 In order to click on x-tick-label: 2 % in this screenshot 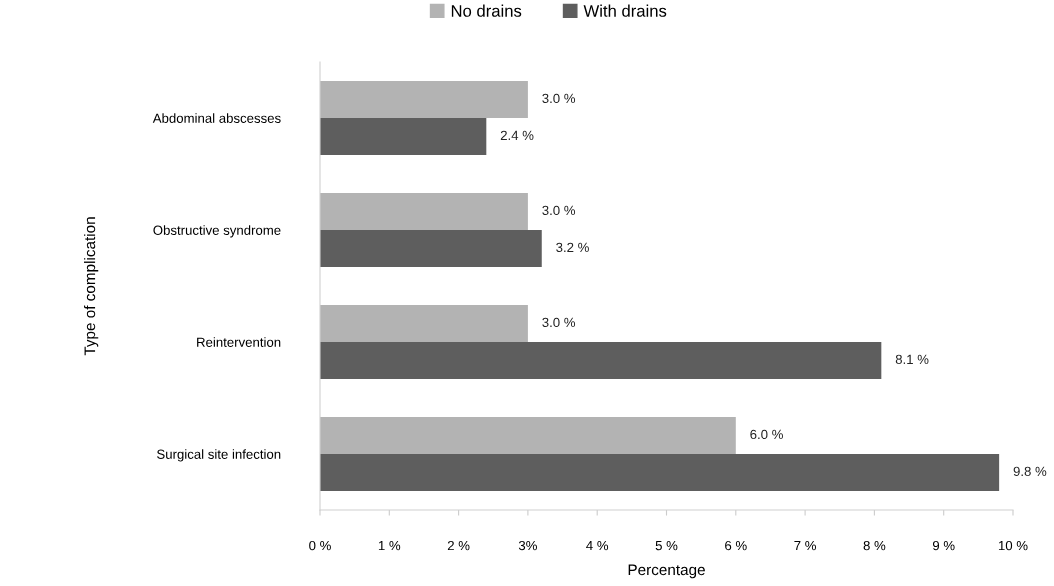, I will do `click(458, 545)`.